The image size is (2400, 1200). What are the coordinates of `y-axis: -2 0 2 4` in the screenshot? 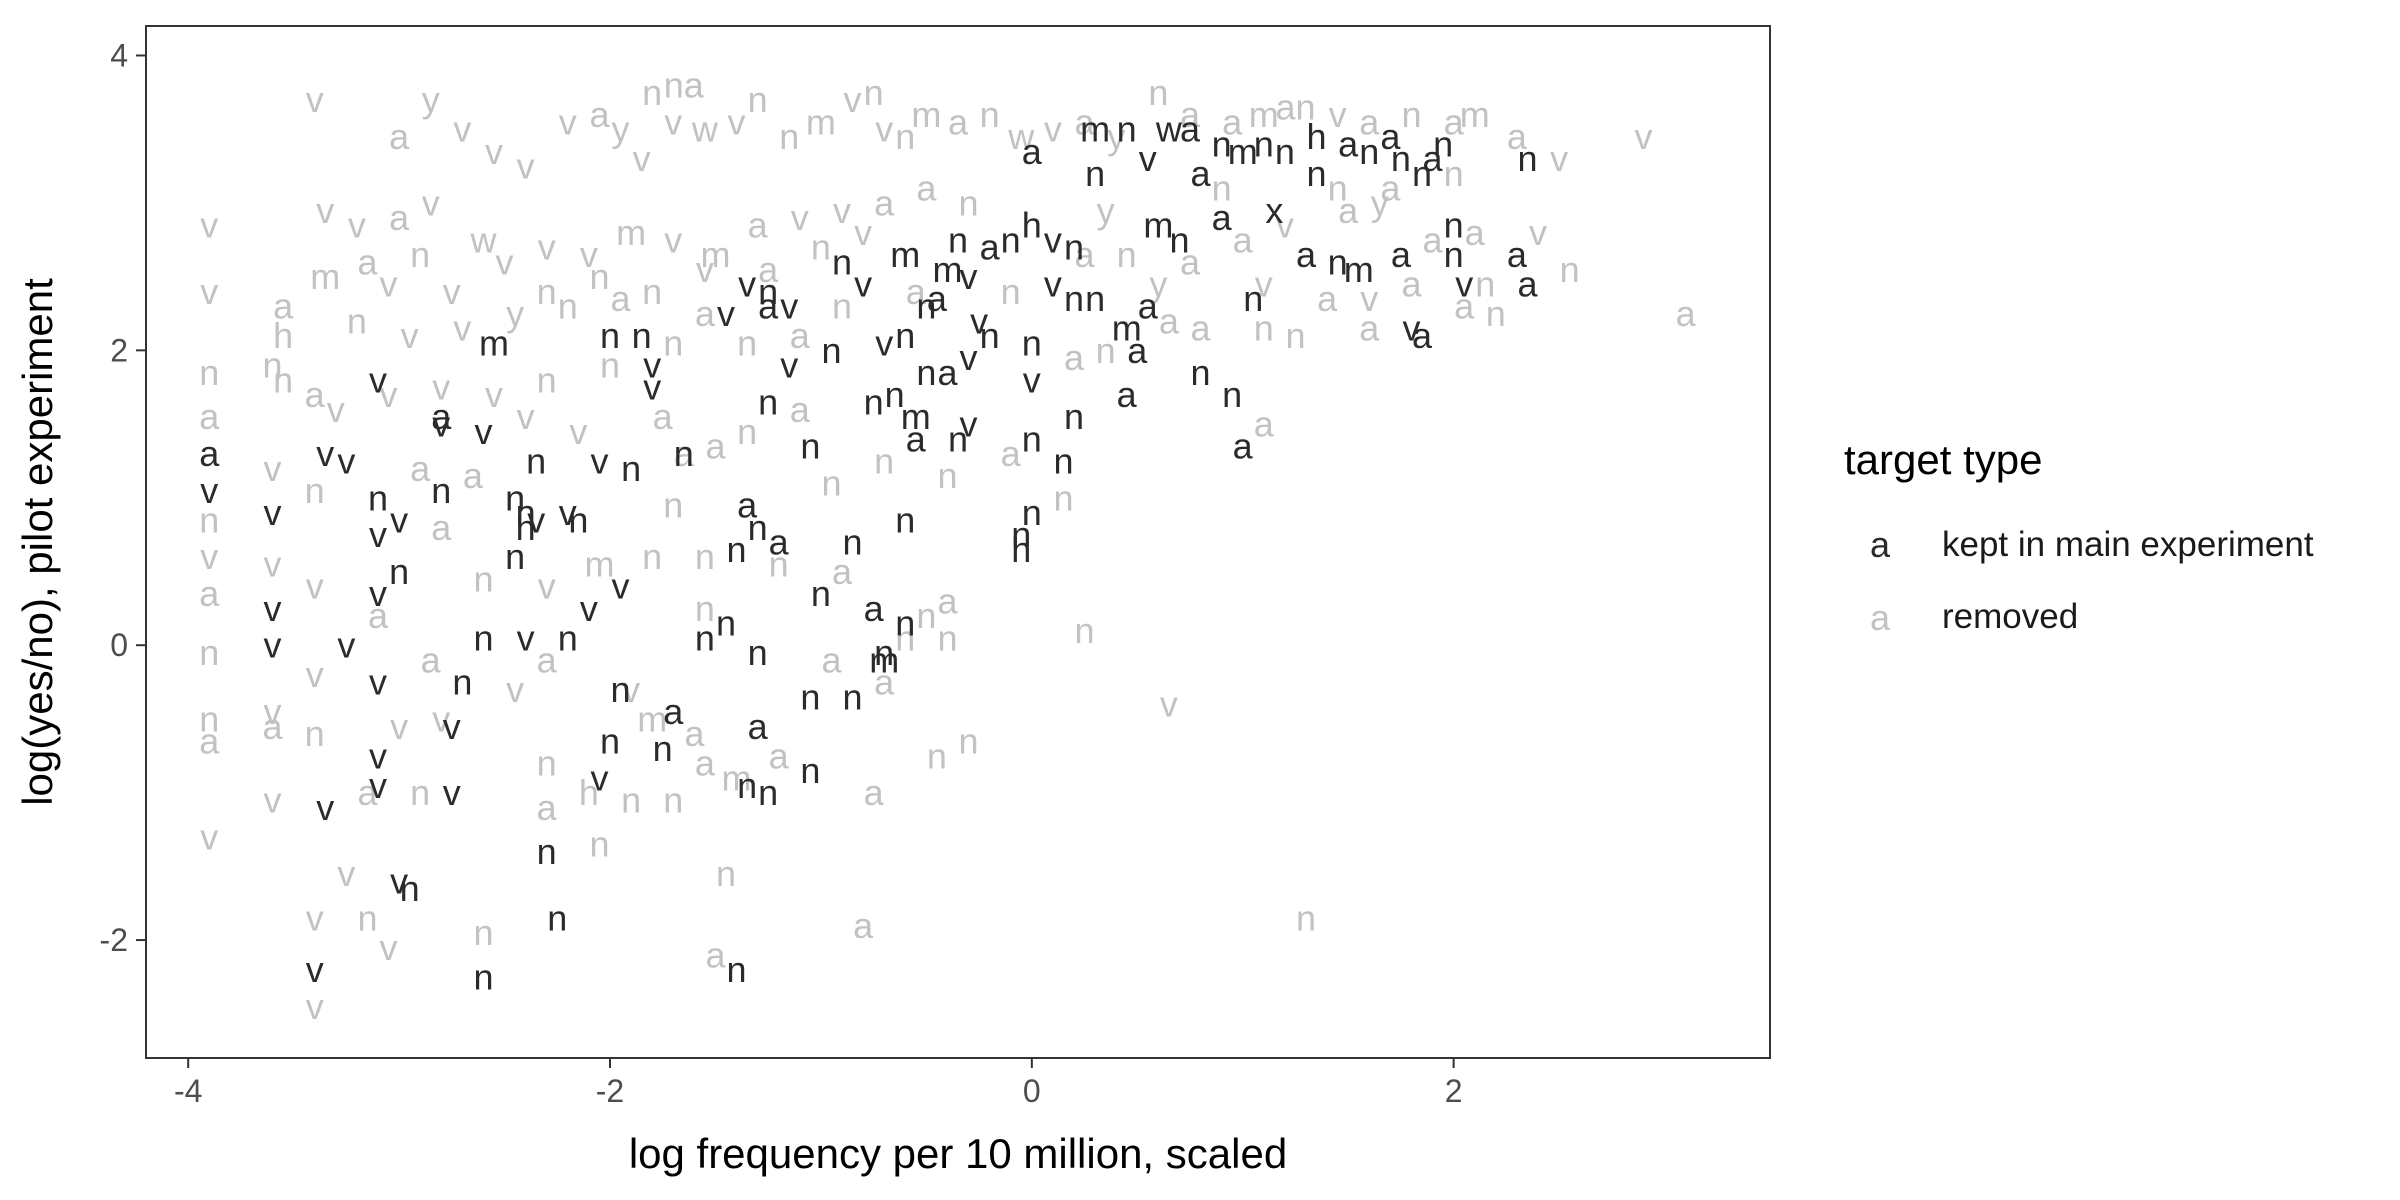 It's located at (123, 497).